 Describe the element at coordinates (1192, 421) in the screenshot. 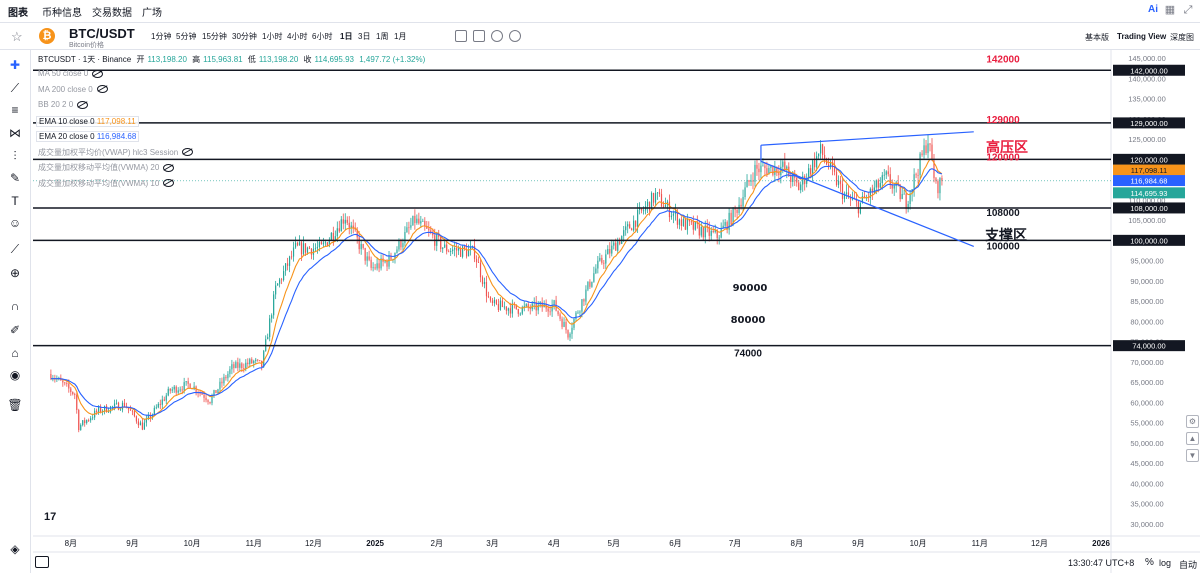

I see `scroll-settings-icon: ⚙` at that location.